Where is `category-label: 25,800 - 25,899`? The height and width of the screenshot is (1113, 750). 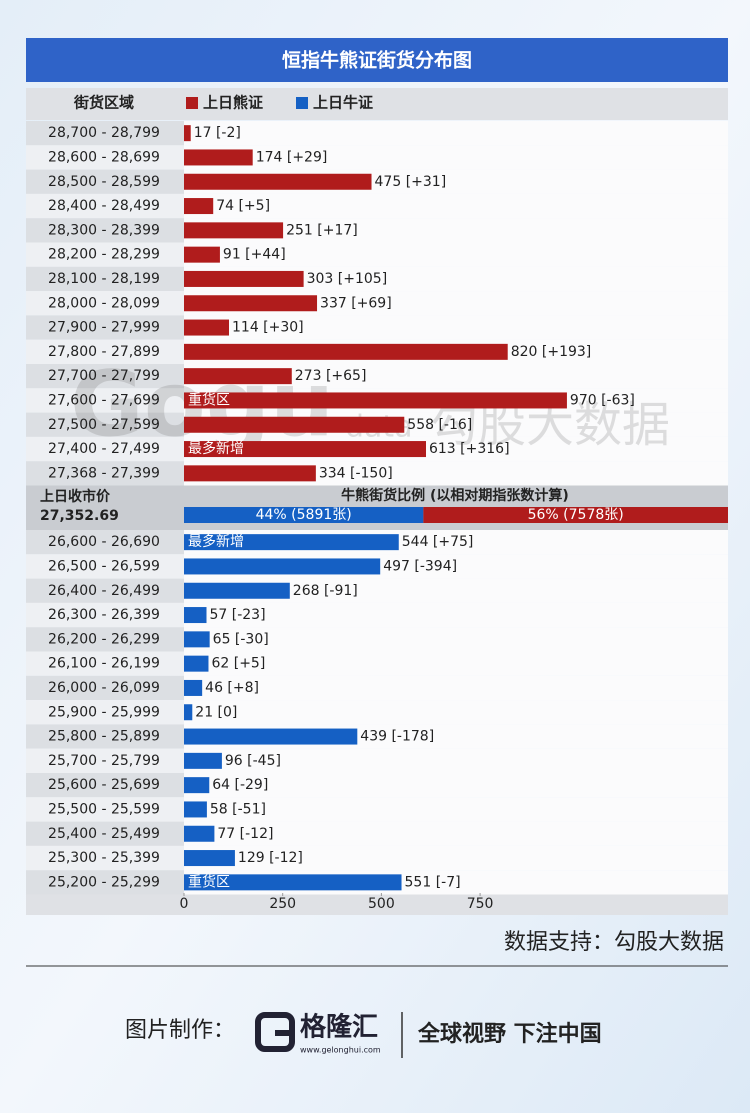 category-label: 25,800 - 25,899 is located at coordinates (104, 737).